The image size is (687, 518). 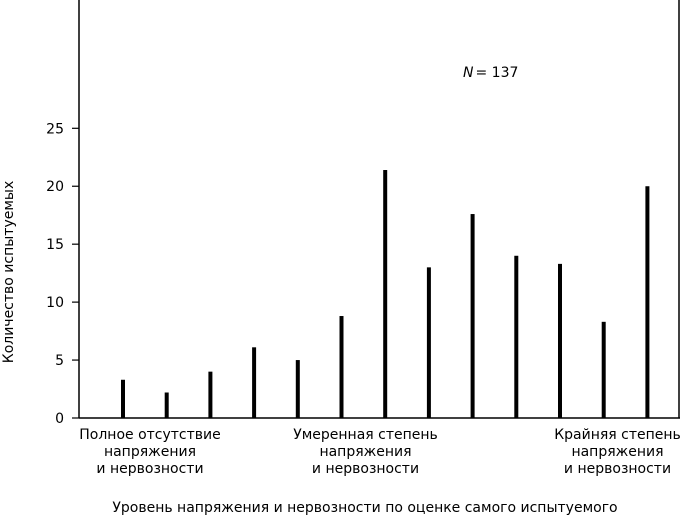 I want to click on y-tick-label: 15, so click(x=55, y=245).